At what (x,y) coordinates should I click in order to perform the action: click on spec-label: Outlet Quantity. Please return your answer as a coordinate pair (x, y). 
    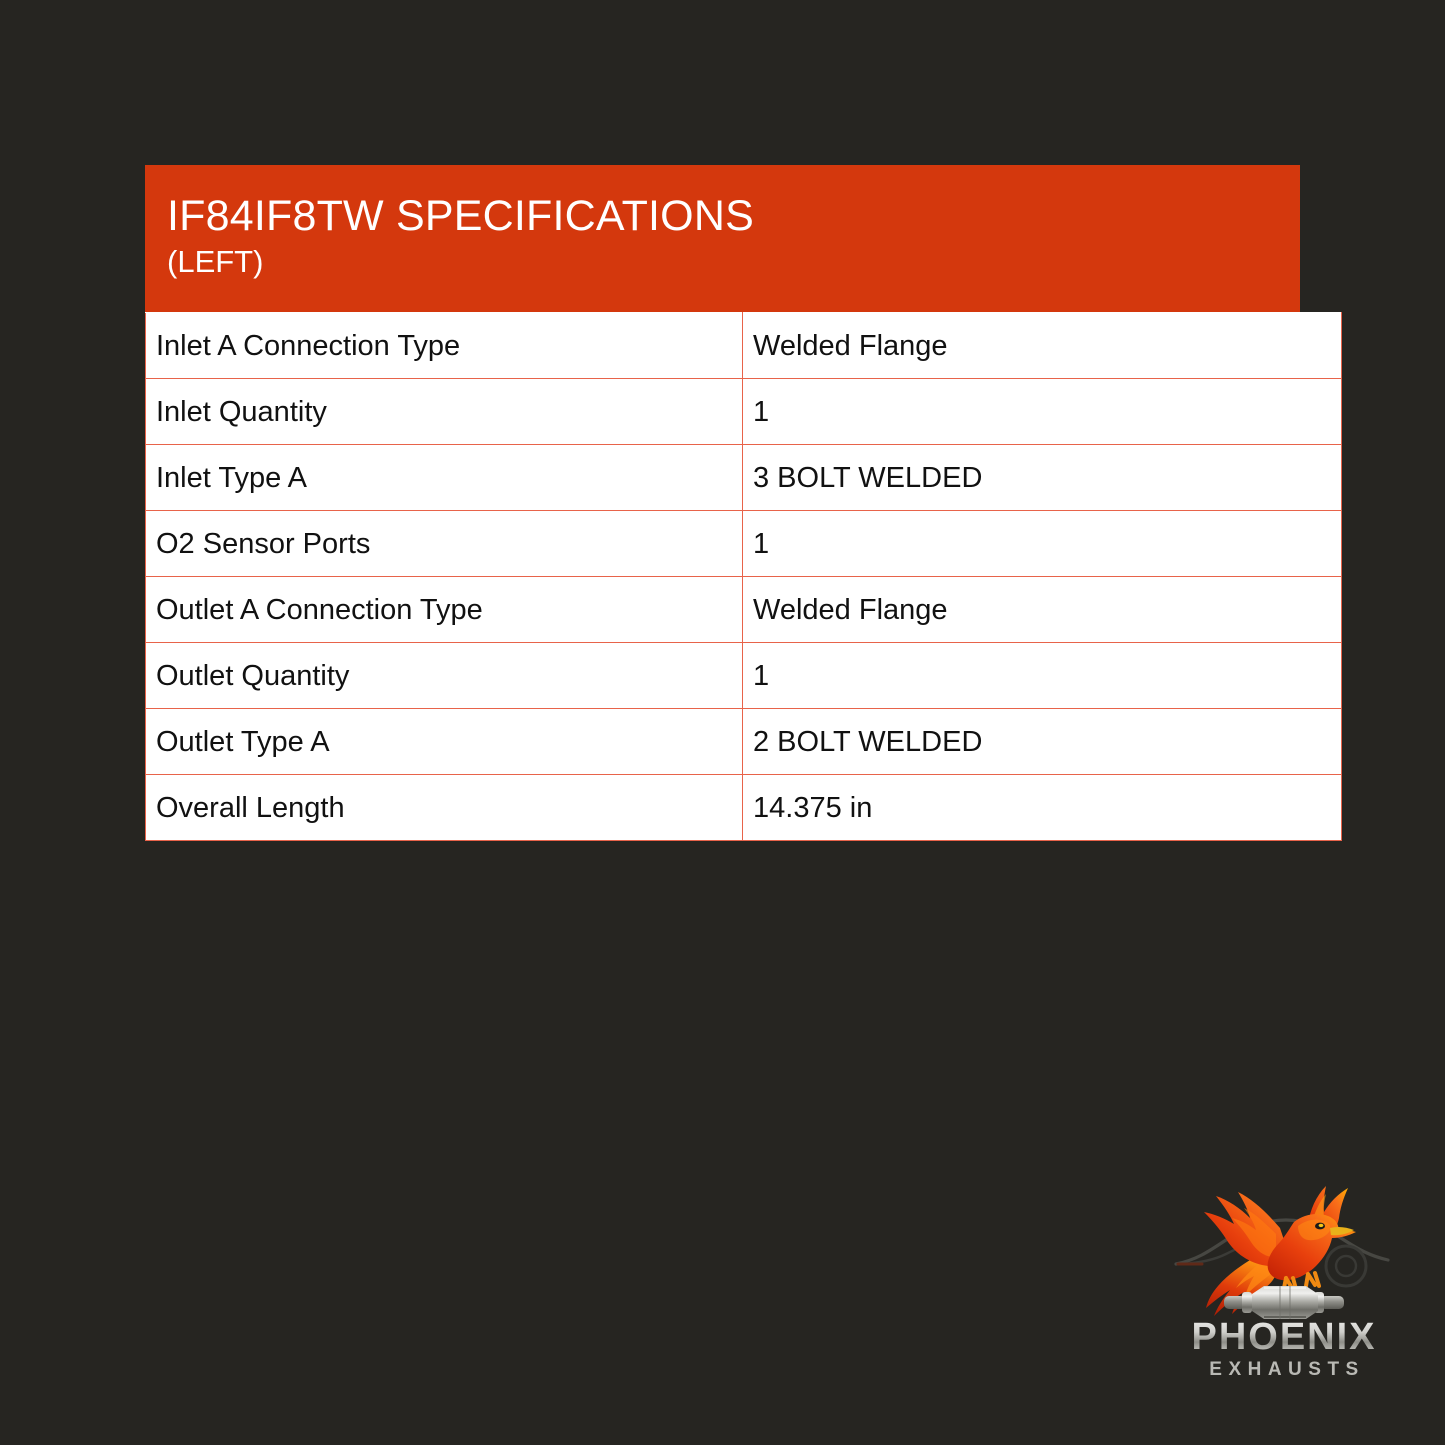
    Looking at the image, I should click on (444, 675).